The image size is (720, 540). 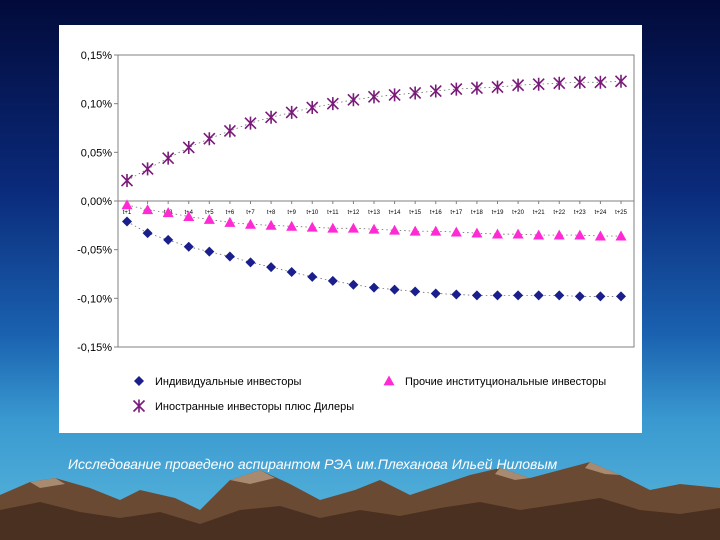 I want to click on y-tick-label: -0,10%, so click(x=94, y=299).